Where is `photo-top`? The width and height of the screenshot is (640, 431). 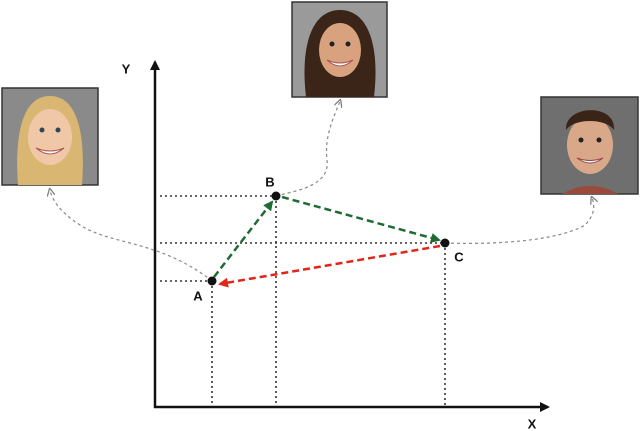
photo-top is located at coordinates (339, 49).